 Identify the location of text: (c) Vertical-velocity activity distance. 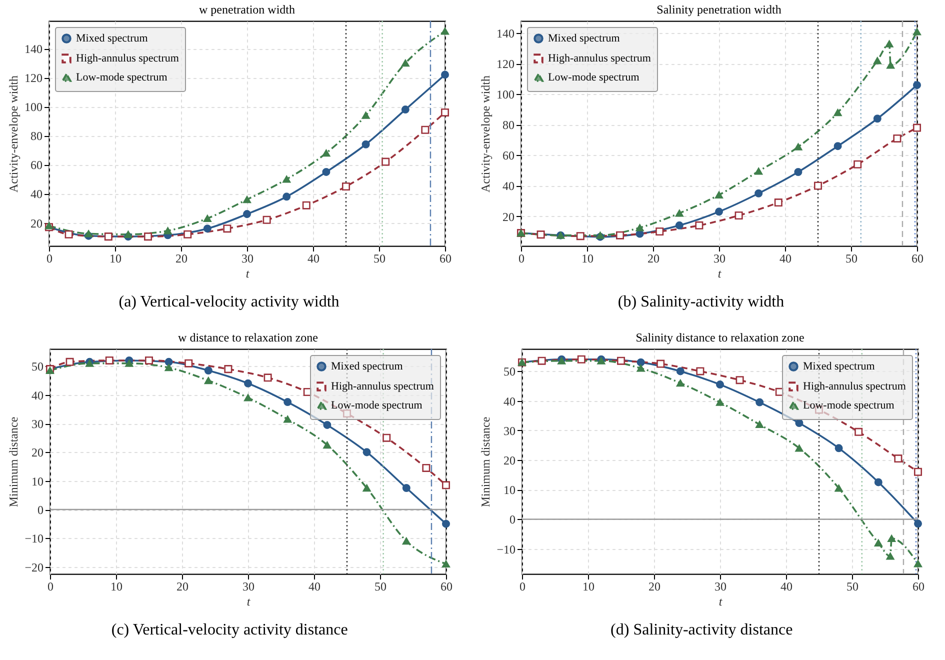
(229, 630).